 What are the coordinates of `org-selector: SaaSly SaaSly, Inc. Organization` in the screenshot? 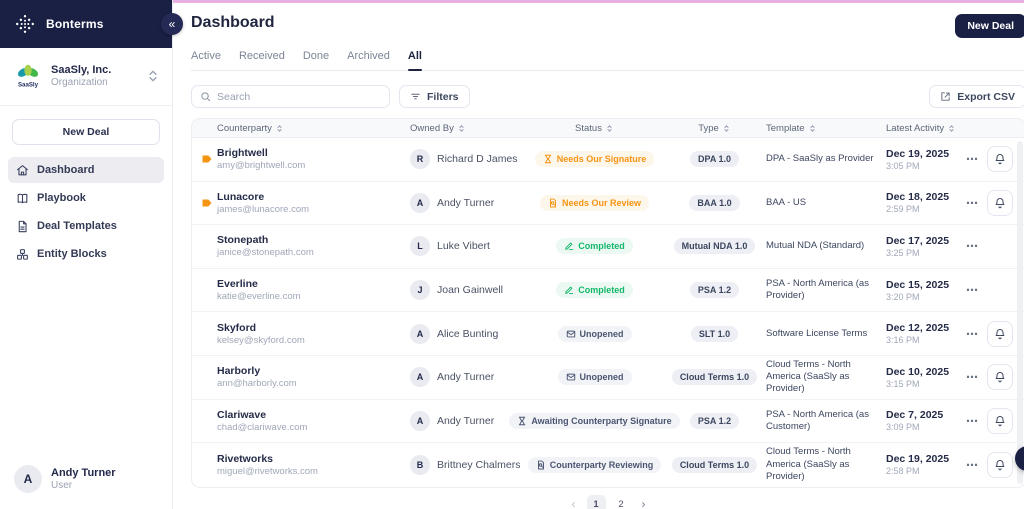 It's located at (86, 77).